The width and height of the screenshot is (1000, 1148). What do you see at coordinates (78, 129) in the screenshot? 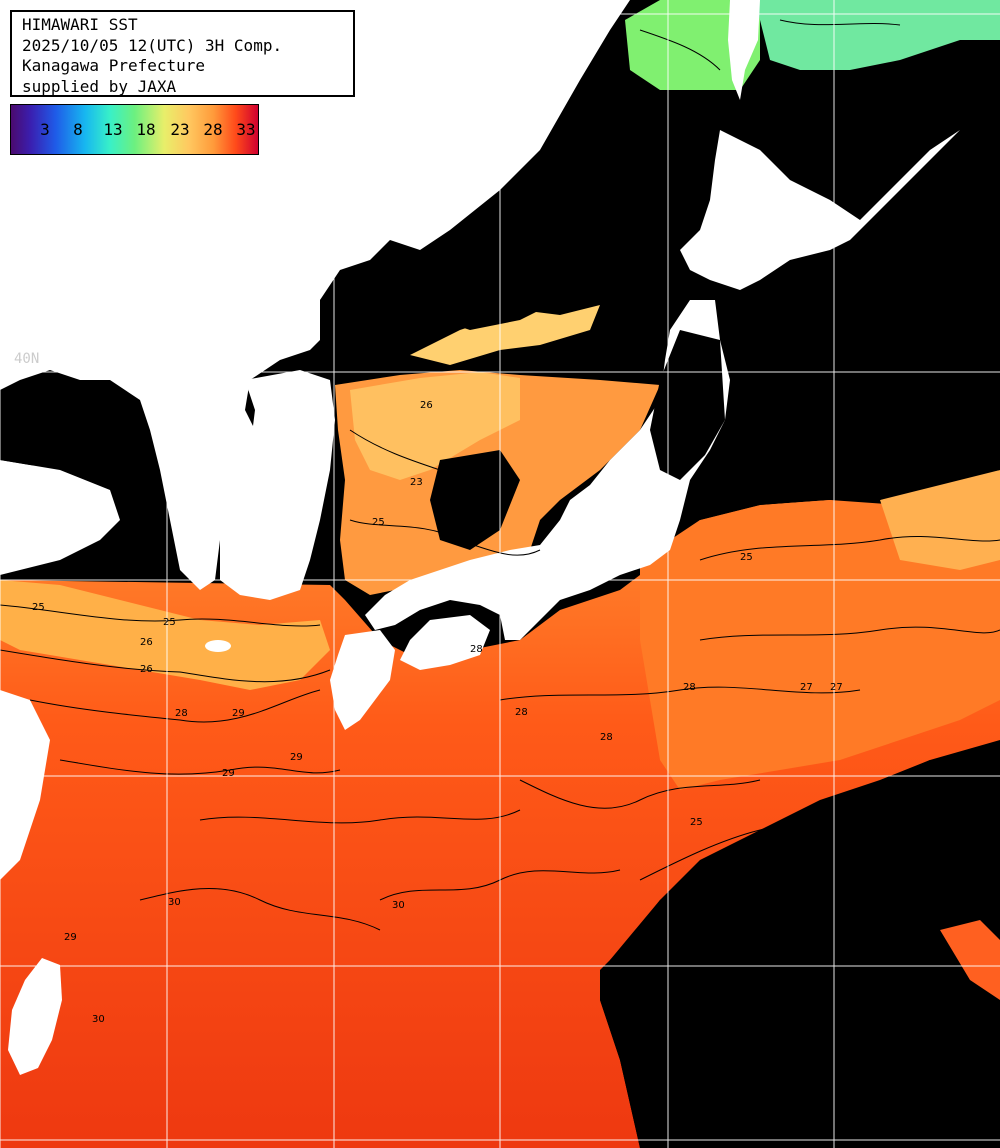
I see `scale-tick: 8` at bounding box center [78, 129].